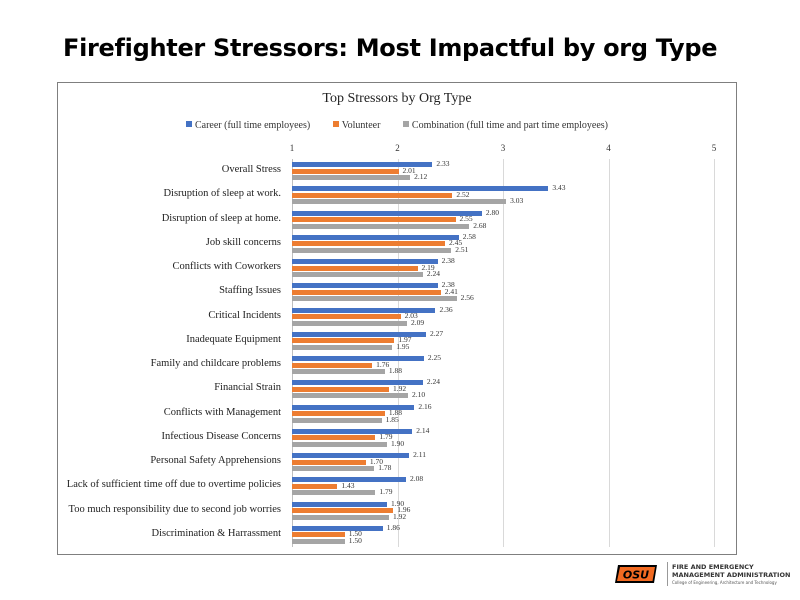 The width and height of the screenshot is (800, 600). I want to click on data-label: 2.38, so click(448, 260).